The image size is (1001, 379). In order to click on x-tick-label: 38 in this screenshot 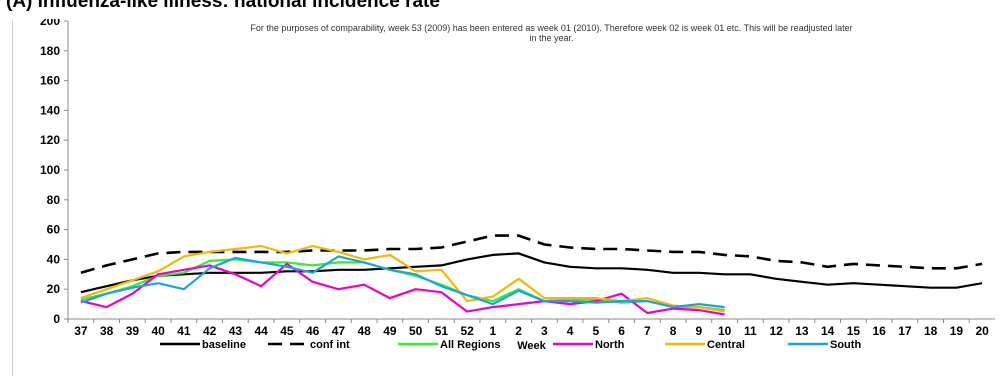, I will do `click(107, 331)`.